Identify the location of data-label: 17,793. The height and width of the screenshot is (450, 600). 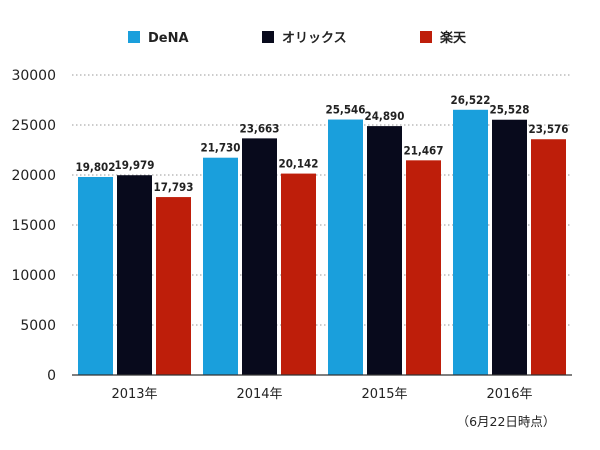
(174, 187).